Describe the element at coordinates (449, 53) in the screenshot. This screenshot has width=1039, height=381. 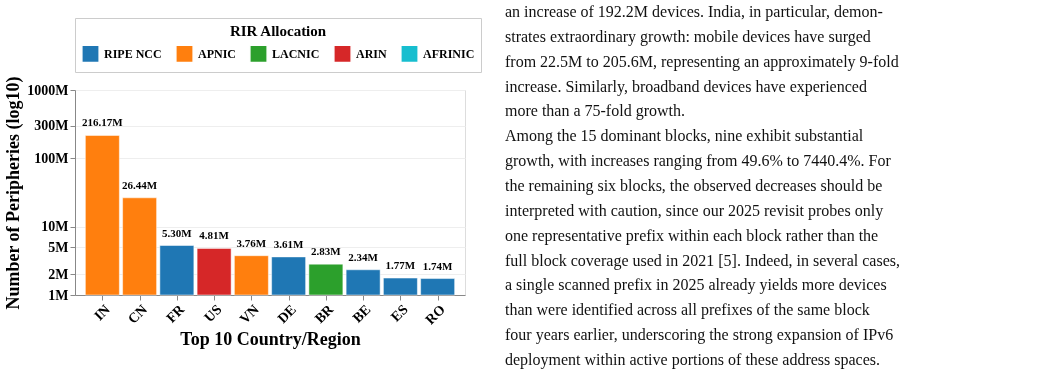
I see `legend-label: AFRINIC` at that location.